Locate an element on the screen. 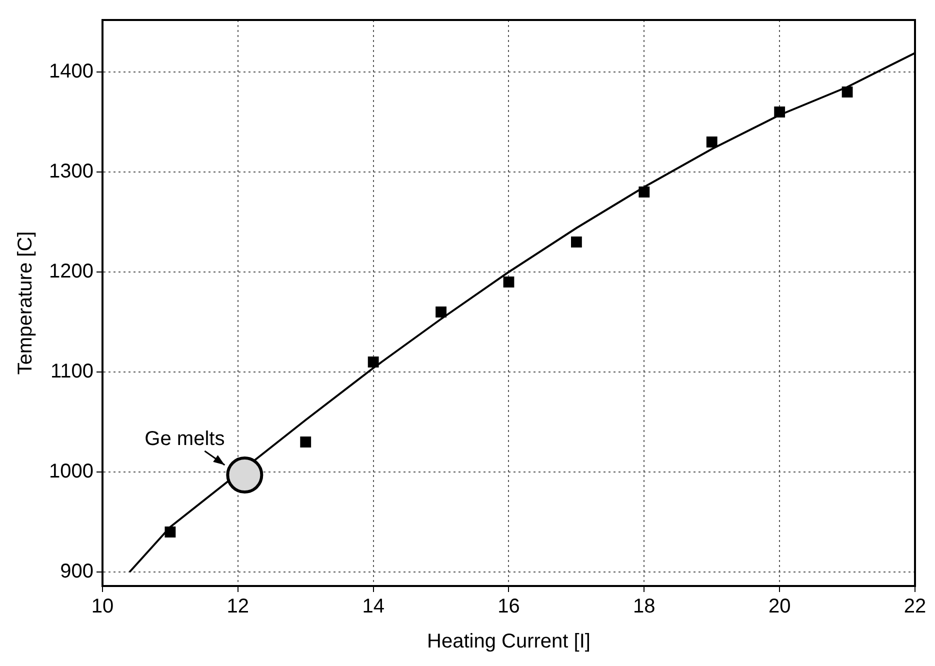 This screenshot has width=935, height=666. annotation: Ge melts is located at coordinates (184, 439).